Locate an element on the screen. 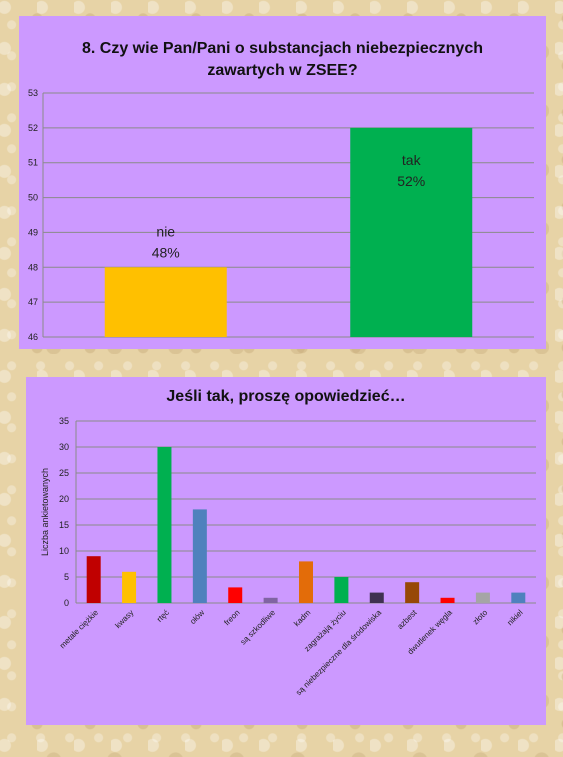 The width and height of the screenshot is (563, 757). chart-title-line-2: zawartych w ZSEE? is located at coordinates (282, 70).